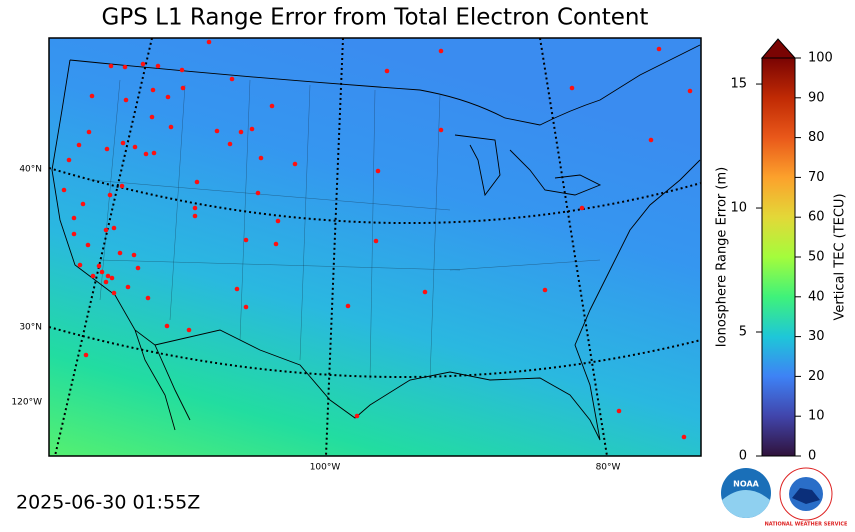 Image resolution: width=855 pixels, height=532 pixels. What do you see at coordinates (608, 468) in the screenshot?
I see `lon-label: 80°W` at bounding box center [608, 468].